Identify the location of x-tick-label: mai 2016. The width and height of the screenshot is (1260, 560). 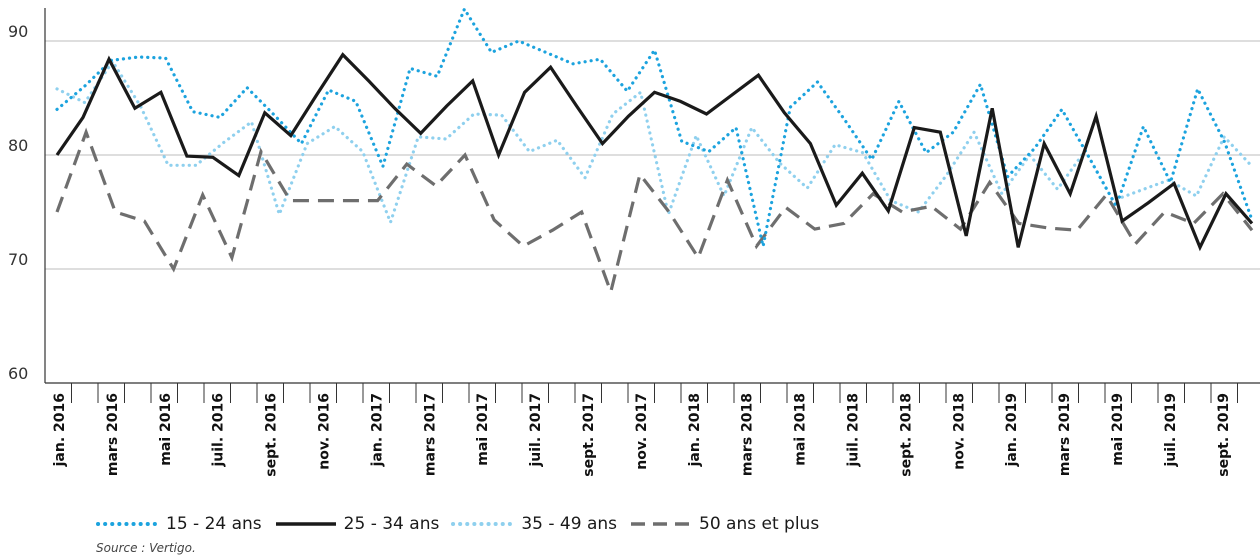
(166, 429).